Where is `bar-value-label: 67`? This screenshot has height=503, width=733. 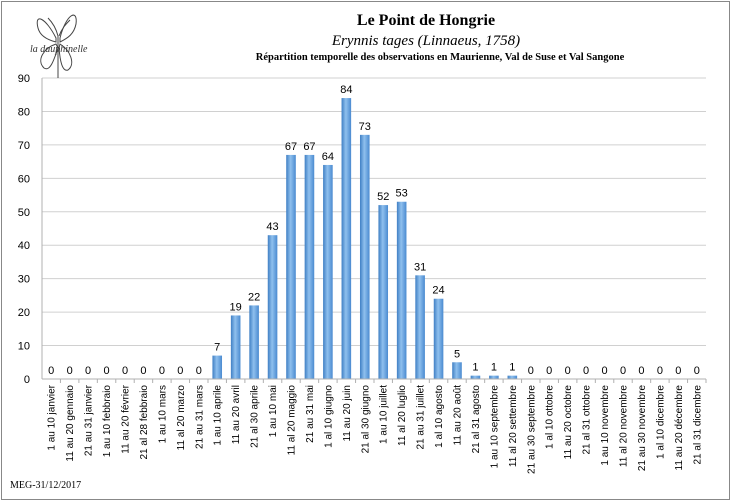
bar-value-label: 67 is located at coordinates (291, 147).